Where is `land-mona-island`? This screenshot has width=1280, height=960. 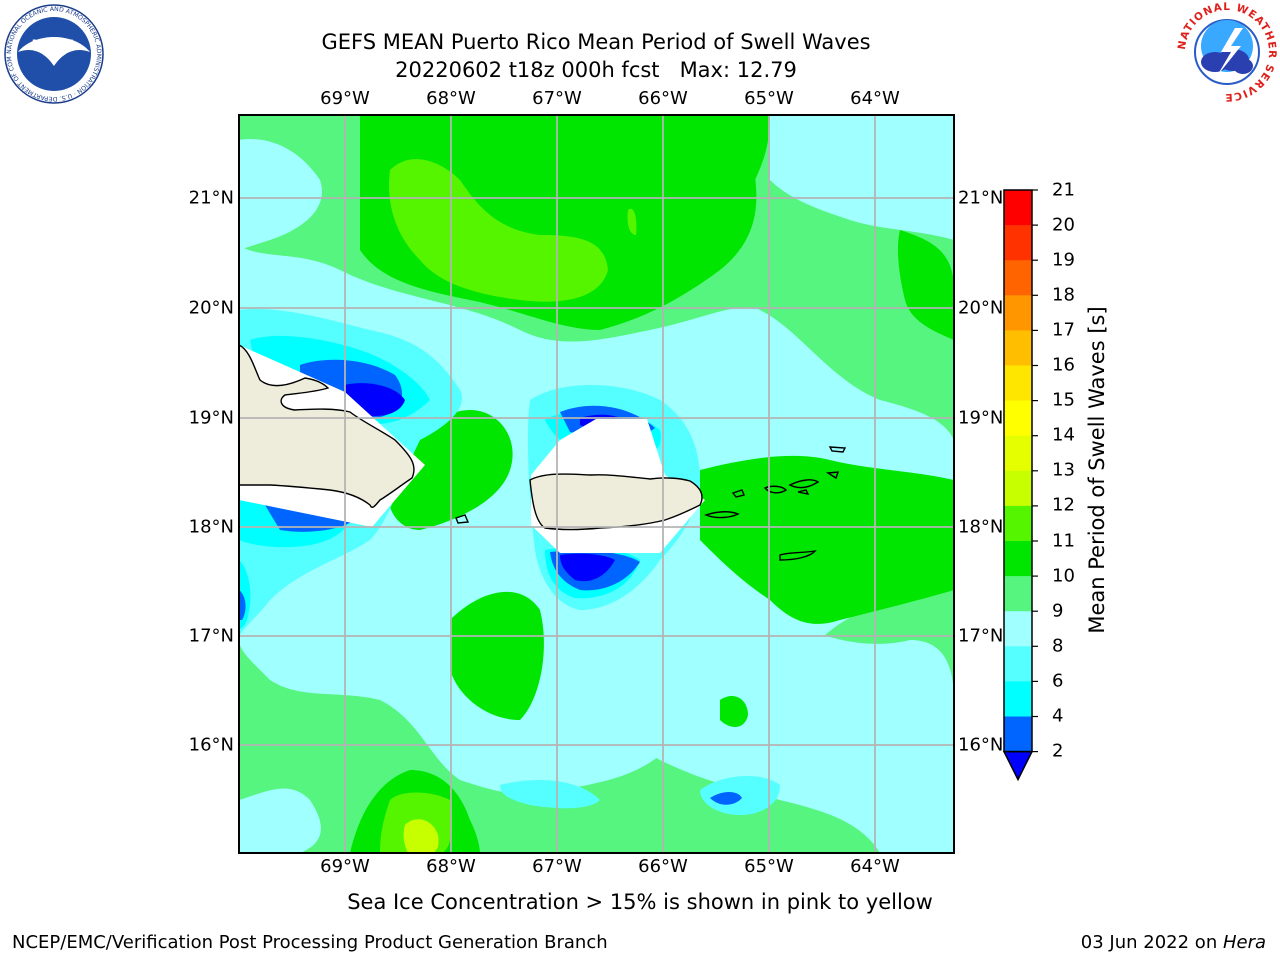 land-mona-island is located at coordinates (462, 519).